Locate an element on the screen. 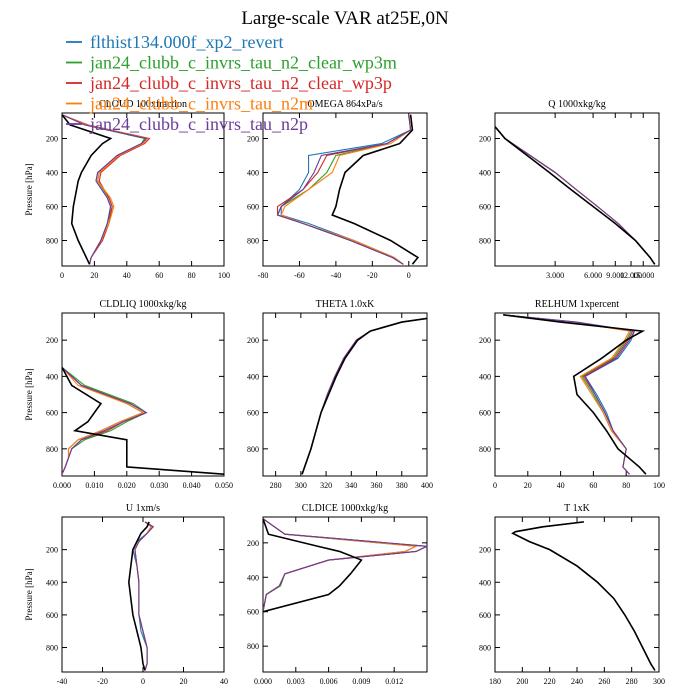  panel-title: CLOUD 100xfraction is located at coordinates (143, 104).